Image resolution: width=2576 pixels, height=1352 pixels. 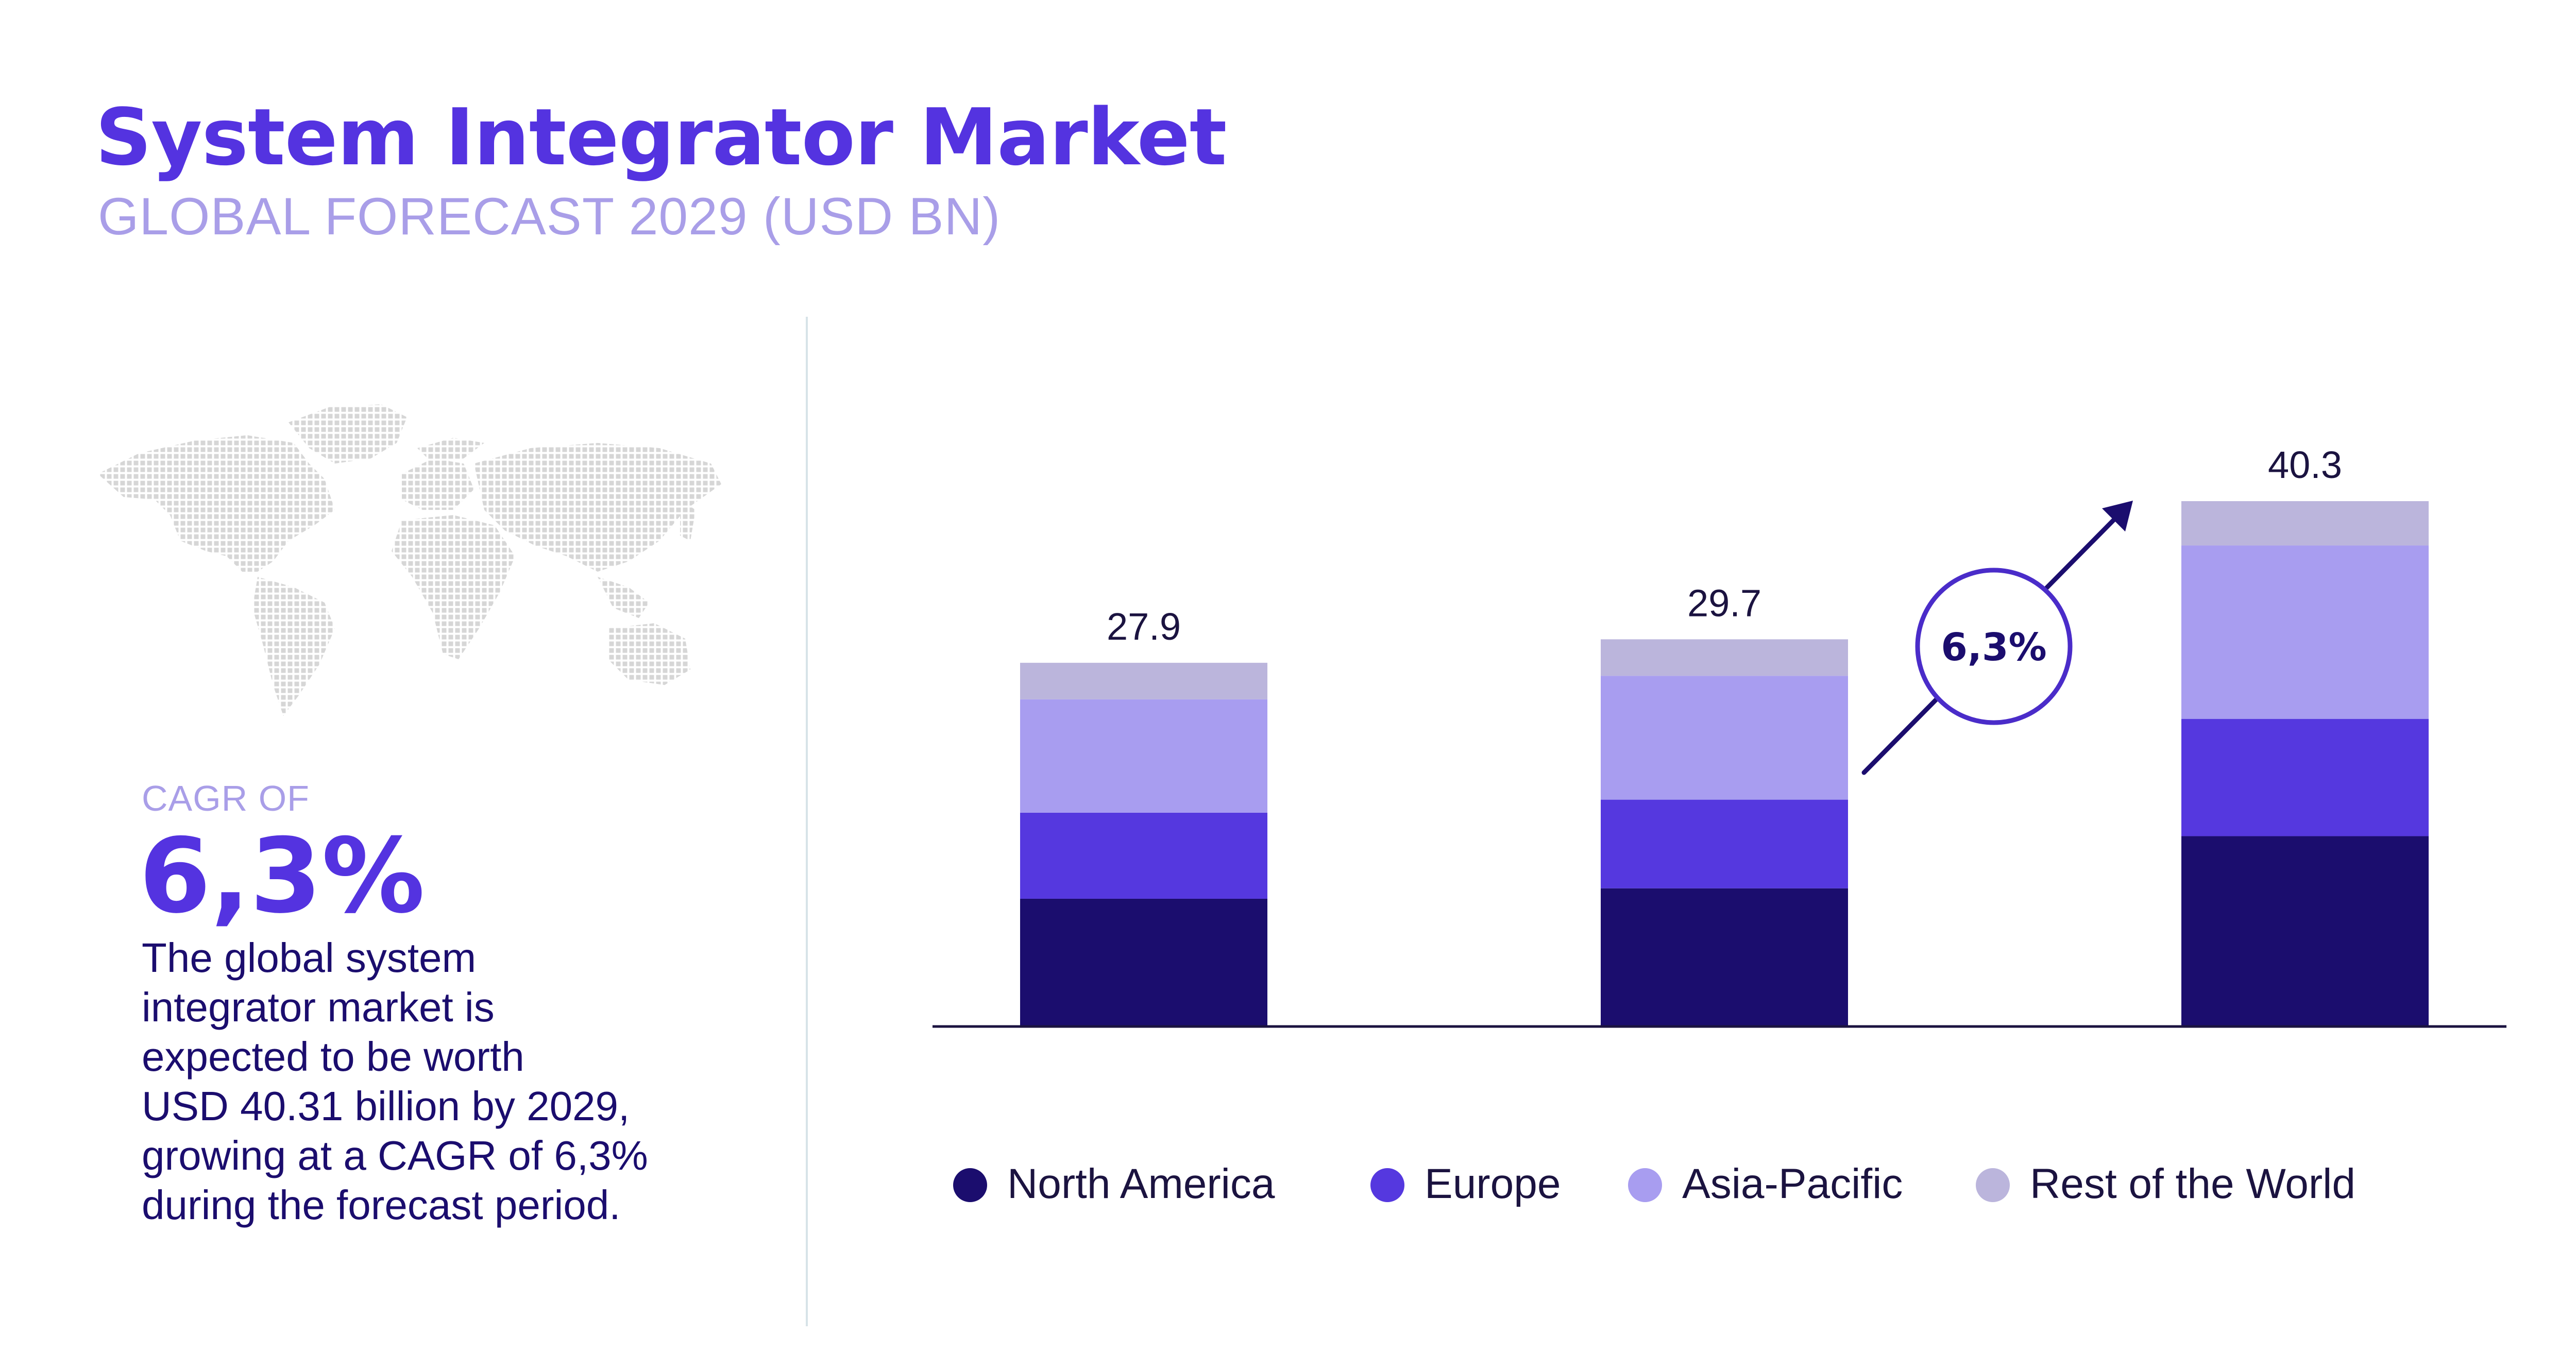 What do you see at coordinates (1141, 1184) in the screenshot?
I see `legend-label: North America` at bounding box center [1141, 1184].